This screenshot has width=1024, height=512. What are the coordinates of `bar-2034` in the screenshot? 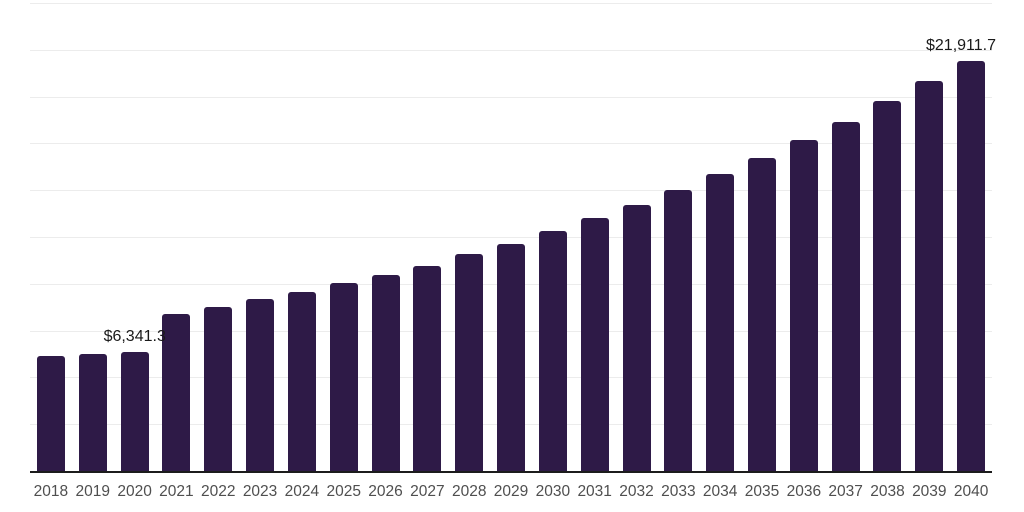 It's located at (720, 322).